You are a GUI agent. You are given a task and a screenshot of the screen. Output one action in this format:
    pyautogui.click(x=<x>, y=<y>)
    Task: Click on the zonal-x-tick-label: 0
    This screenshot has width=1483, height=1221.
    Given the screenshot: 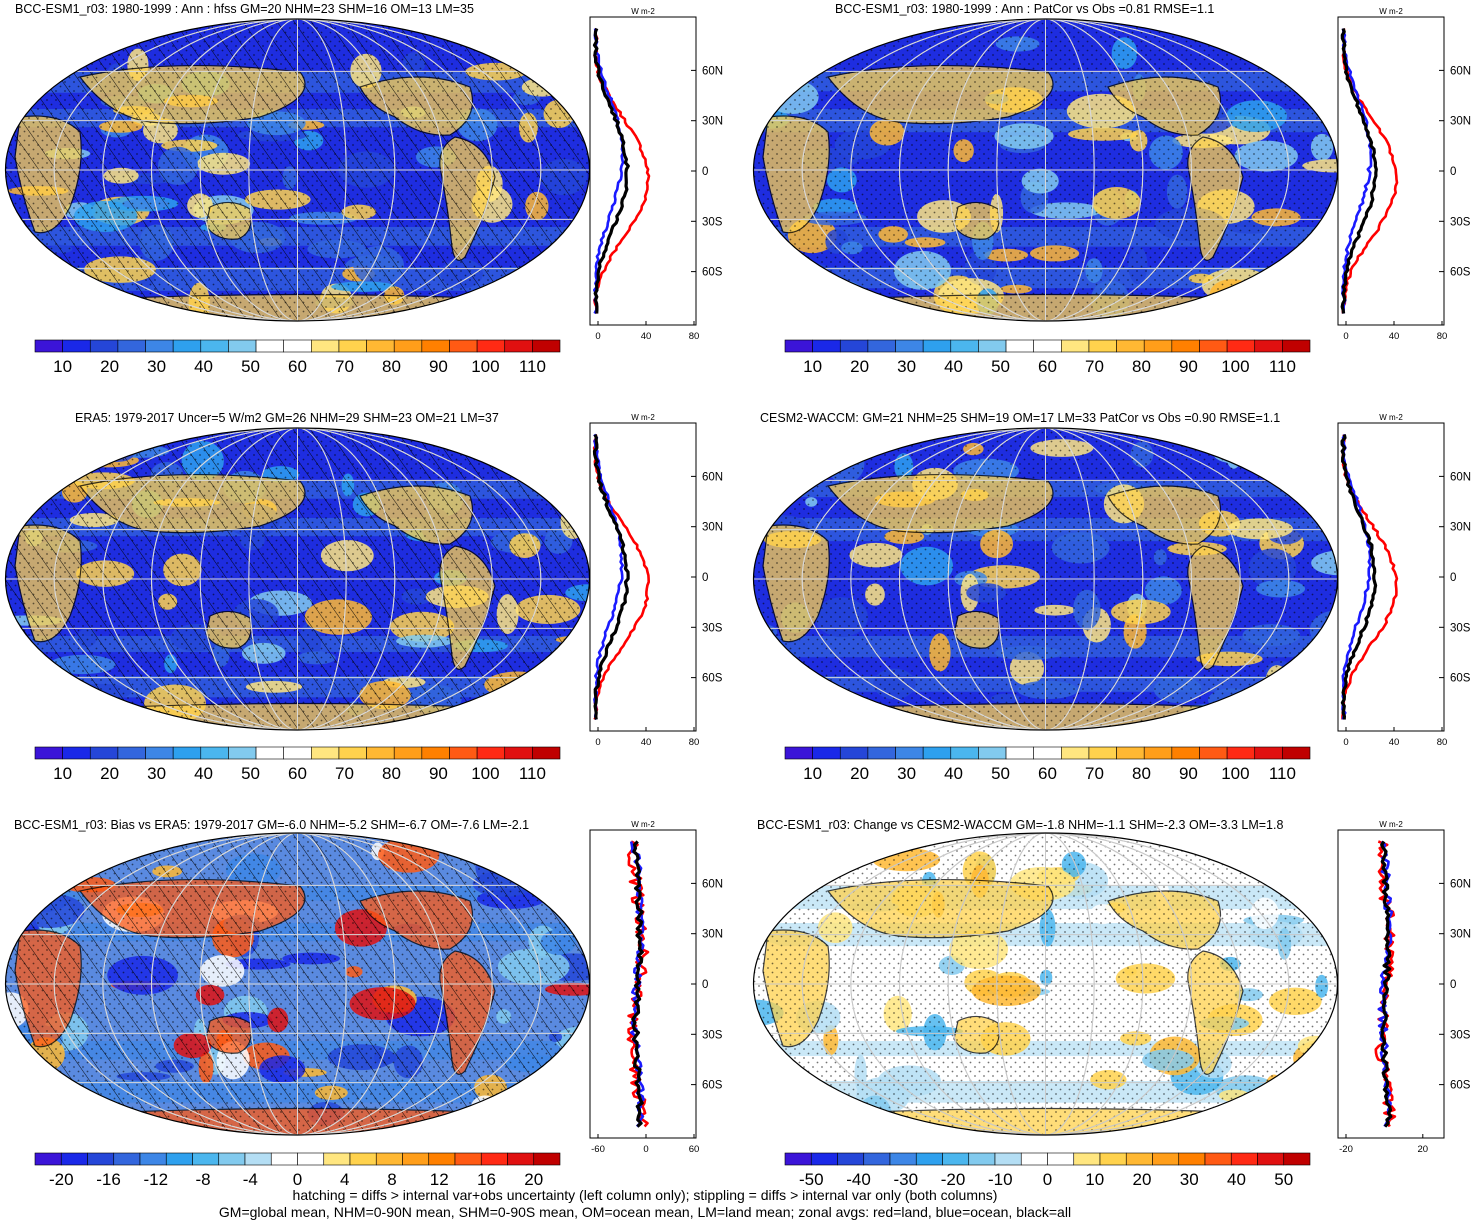 What is the action you would take?
    pyautogui.click(x=597, y=742)
    